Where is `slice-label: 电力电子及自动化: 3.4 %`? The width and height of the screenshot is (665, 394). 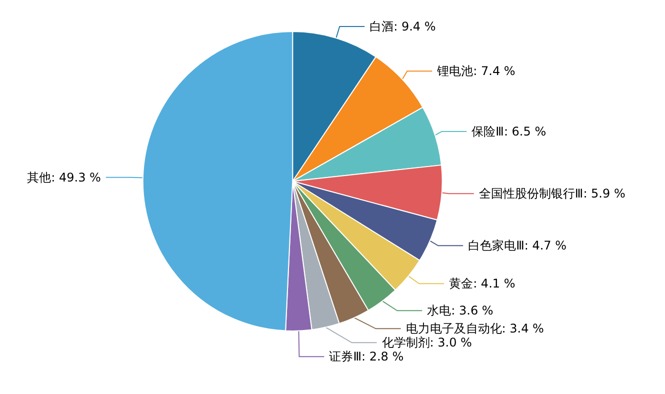
slice-label: 电力电子及自动化: 3.4 % is located at coordinates (475, 329).